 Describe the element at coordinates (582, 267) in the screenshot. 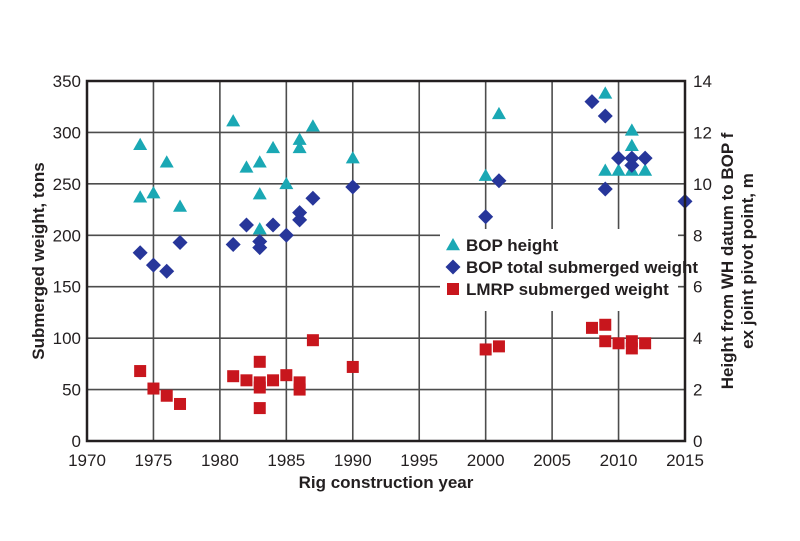

I see `legend-label: BOP total submerged weight` at that location.